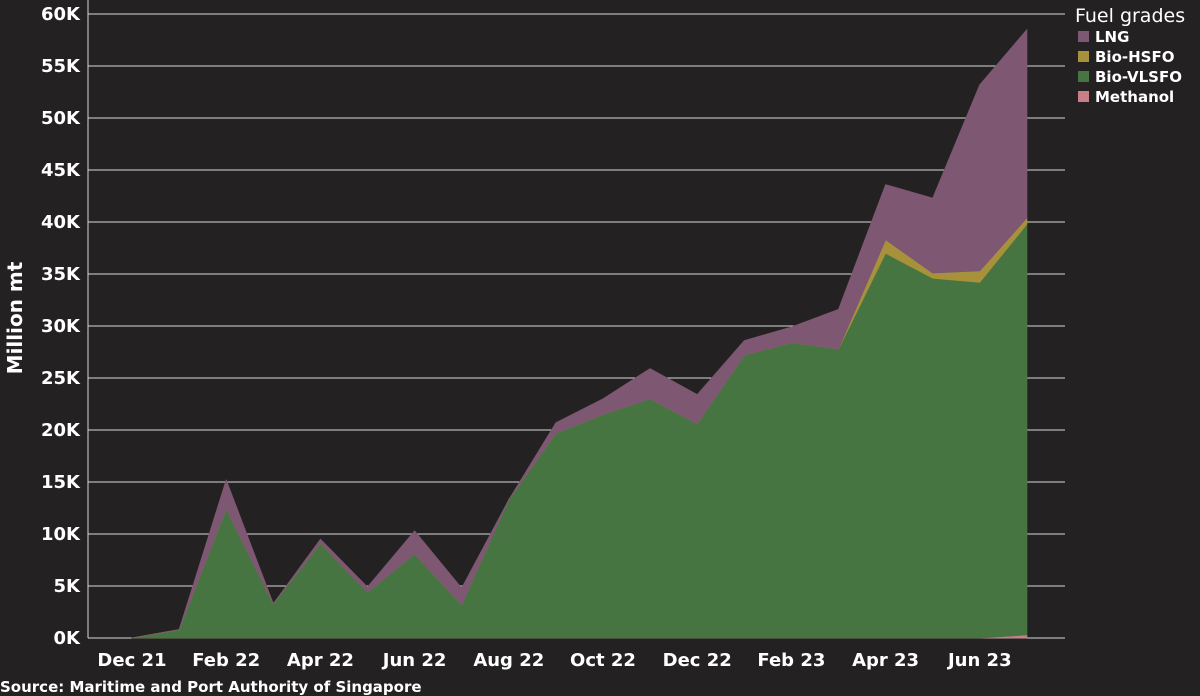 This screenshot has height=696, width=1200. Describe the element at coordinates (1138, 77) in the screenshot. I see `legend-label-bio-vlsfo: Bio-VLSFO` at that location.